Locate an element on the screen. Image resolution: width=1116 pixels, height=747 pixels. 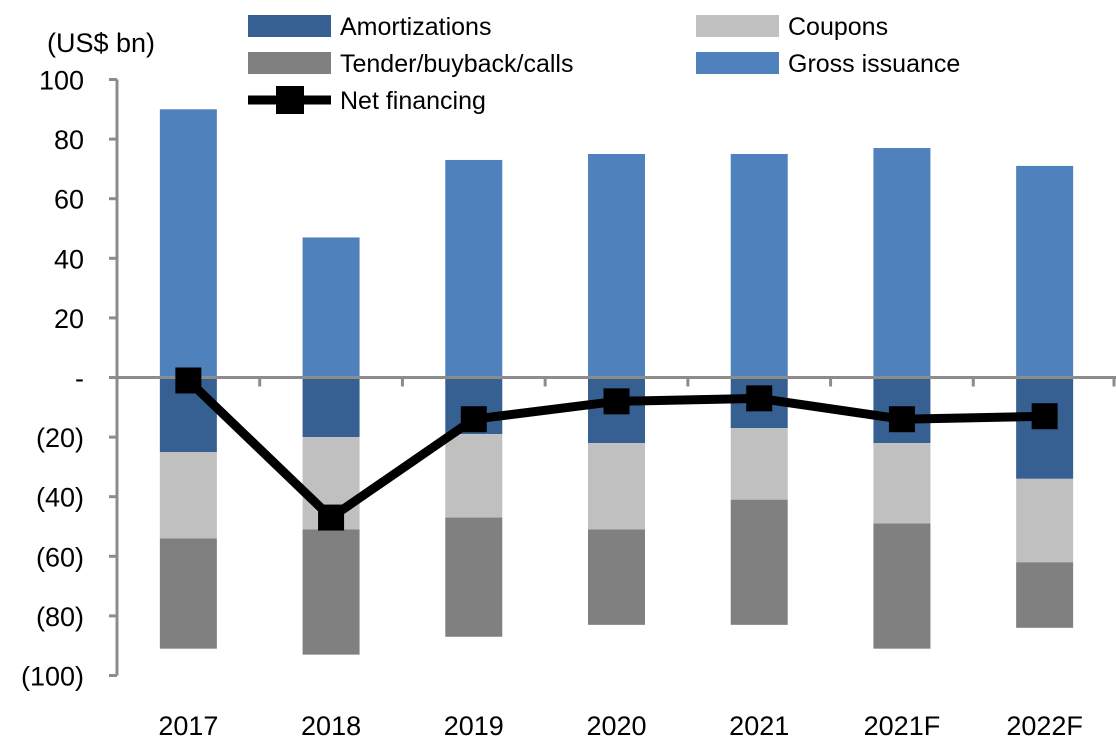
legend-marker-swatch is located at coordinates (290, 100).